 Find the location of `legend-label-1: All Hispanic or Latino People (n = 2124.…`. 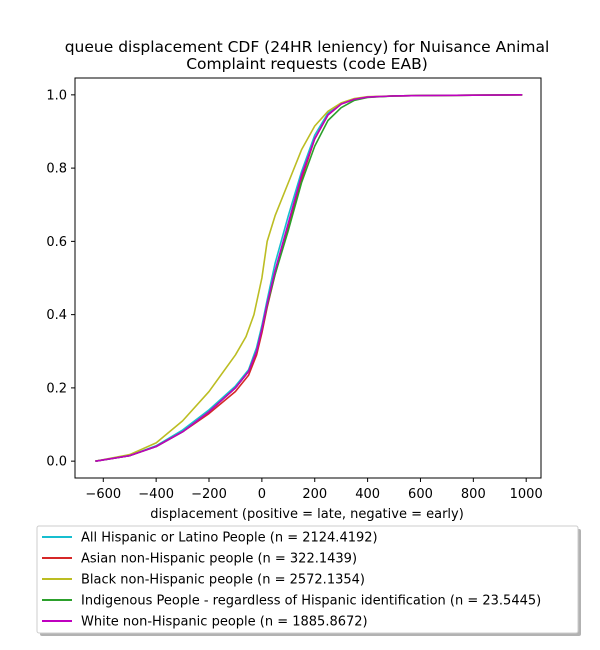

legend-label-1: All Hispanic or Latino People (n = 2124.… is located at coordinates (229, 538).